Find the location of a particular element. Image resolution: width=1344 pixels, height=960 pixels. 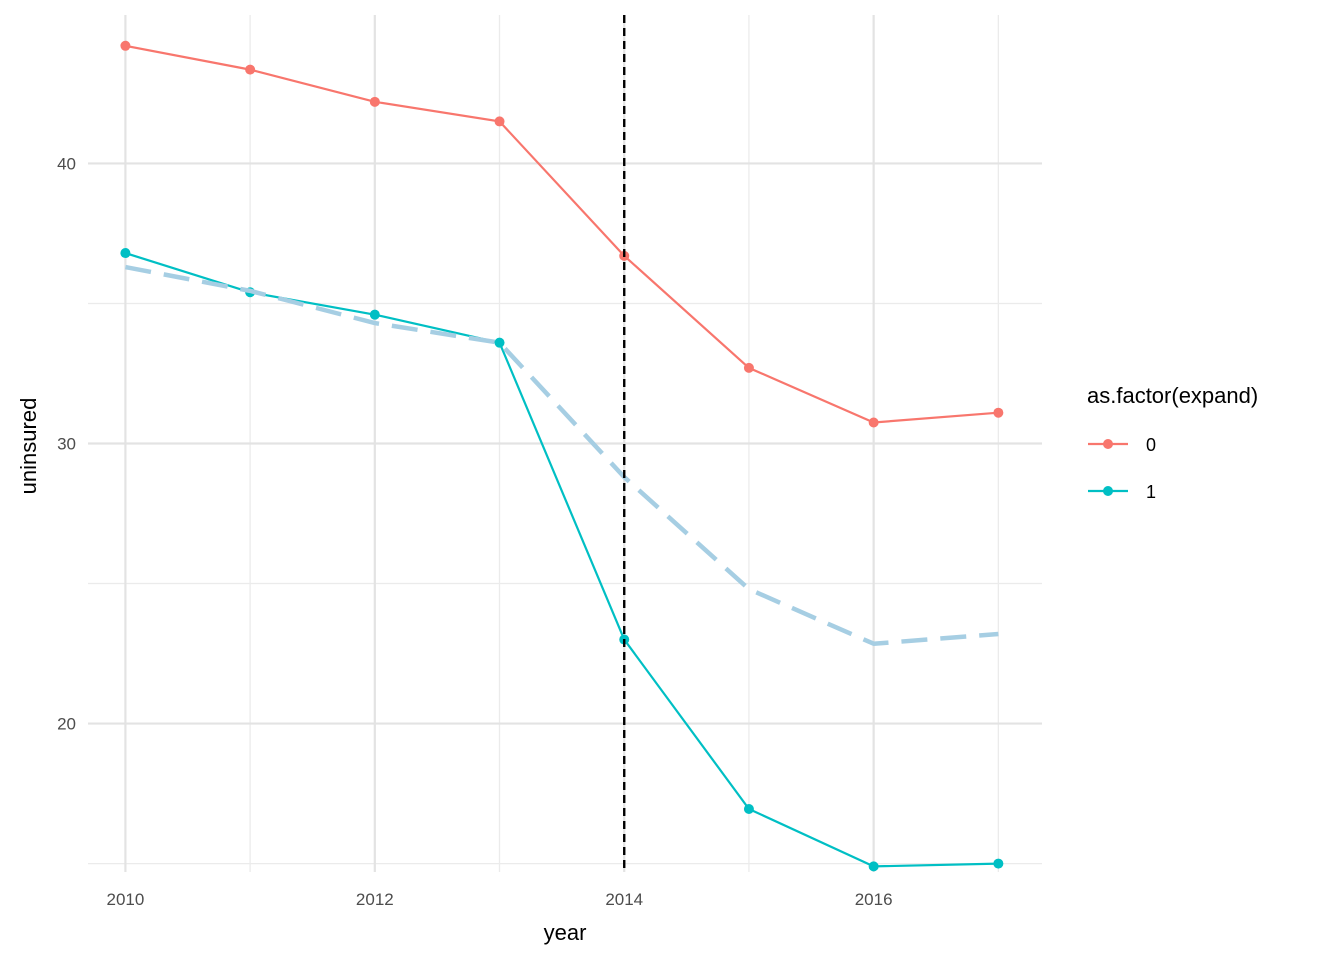

x-axis-title: year is located at coordinates (565, 932).